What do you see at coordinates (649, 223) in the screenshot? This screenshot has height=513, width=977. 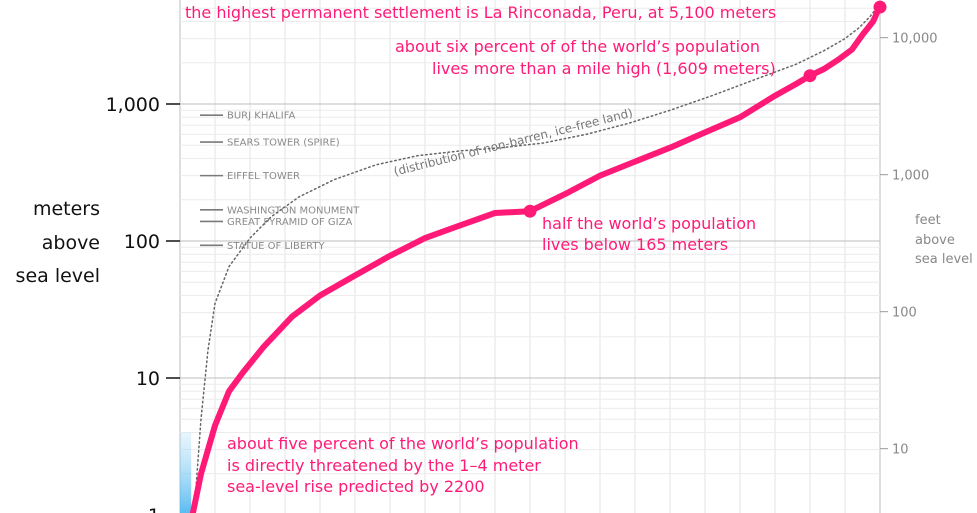 I see `annotation-half-population-line-1: half the world’s population` at bounding box center [649, 223].